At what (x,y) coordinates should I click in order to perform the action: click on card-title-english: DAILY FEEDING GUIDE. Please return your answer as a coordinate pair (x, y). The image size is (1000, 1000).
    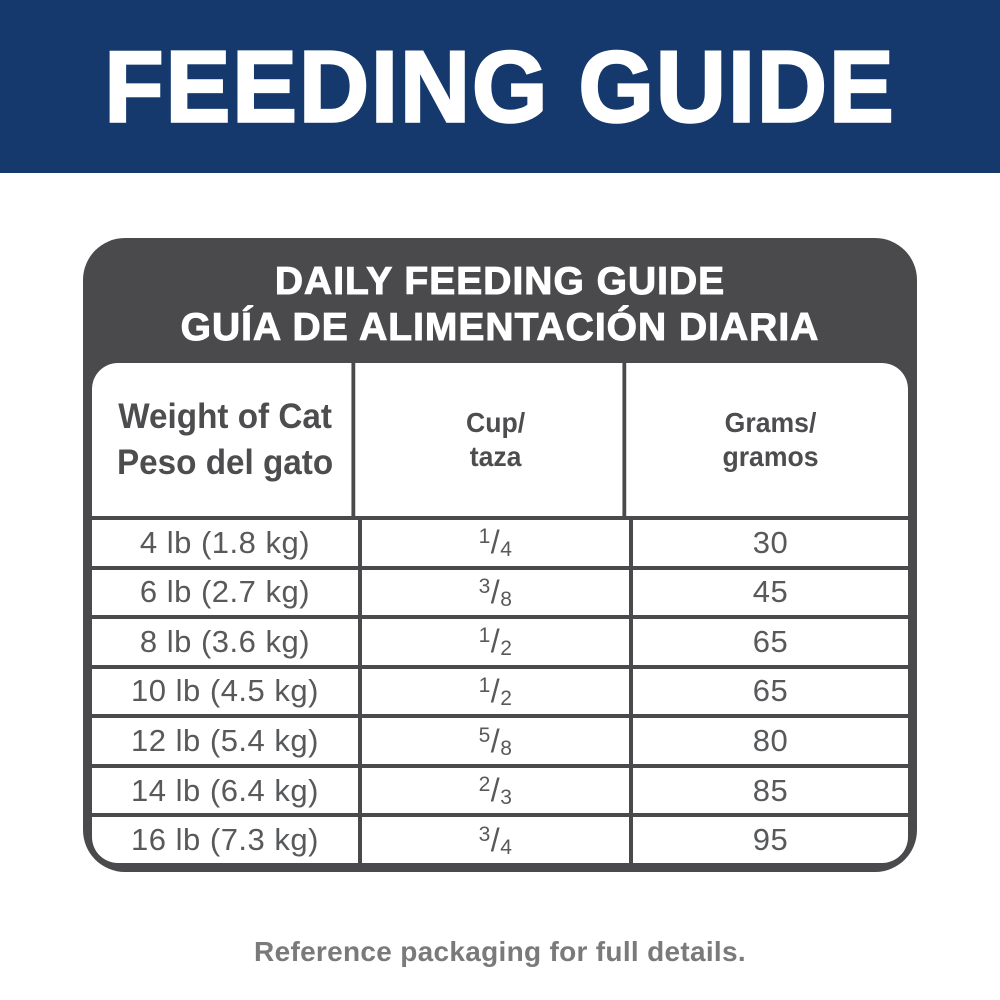
    Looking at the image, I should click on (500, 282).